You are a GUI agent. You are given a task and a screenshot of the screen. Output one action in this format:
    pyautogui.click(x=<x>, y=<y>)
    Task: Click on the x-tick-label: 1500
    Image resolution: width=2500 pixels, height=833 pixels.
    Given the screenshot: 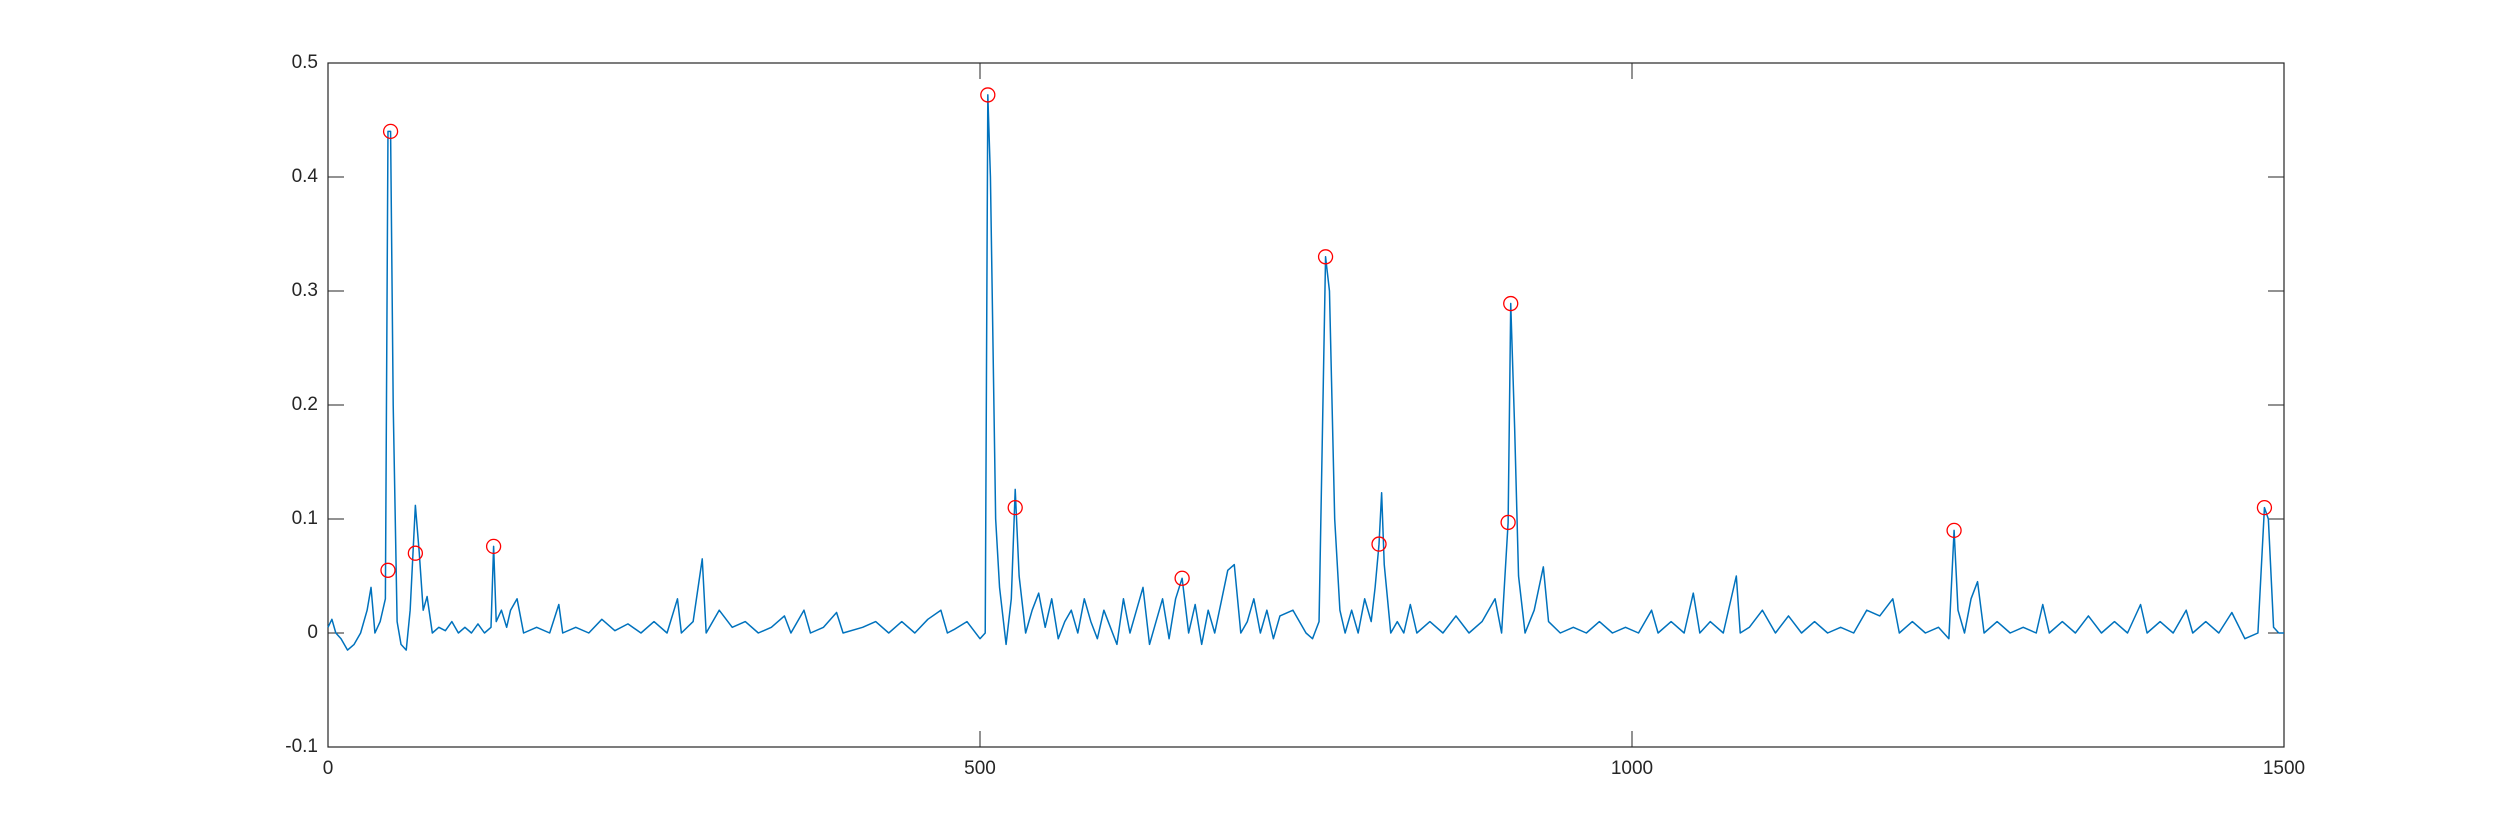 What is the action you would take?
    pyautogui.click(x=2284, y=768)
    